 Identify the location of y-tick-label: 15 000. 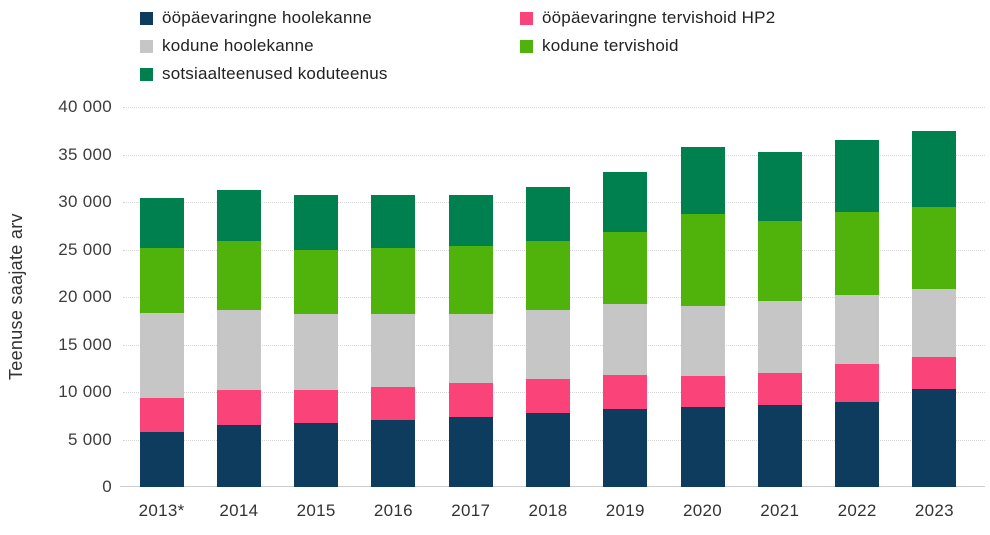
(85, 344).